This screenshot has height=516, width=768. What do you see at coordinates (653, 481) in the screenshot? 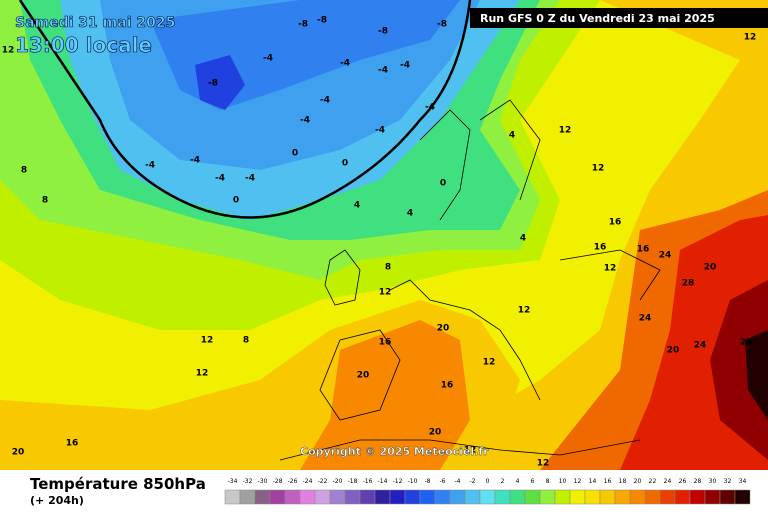
I see `scale-label: 22` at bounding box center [653, 481].